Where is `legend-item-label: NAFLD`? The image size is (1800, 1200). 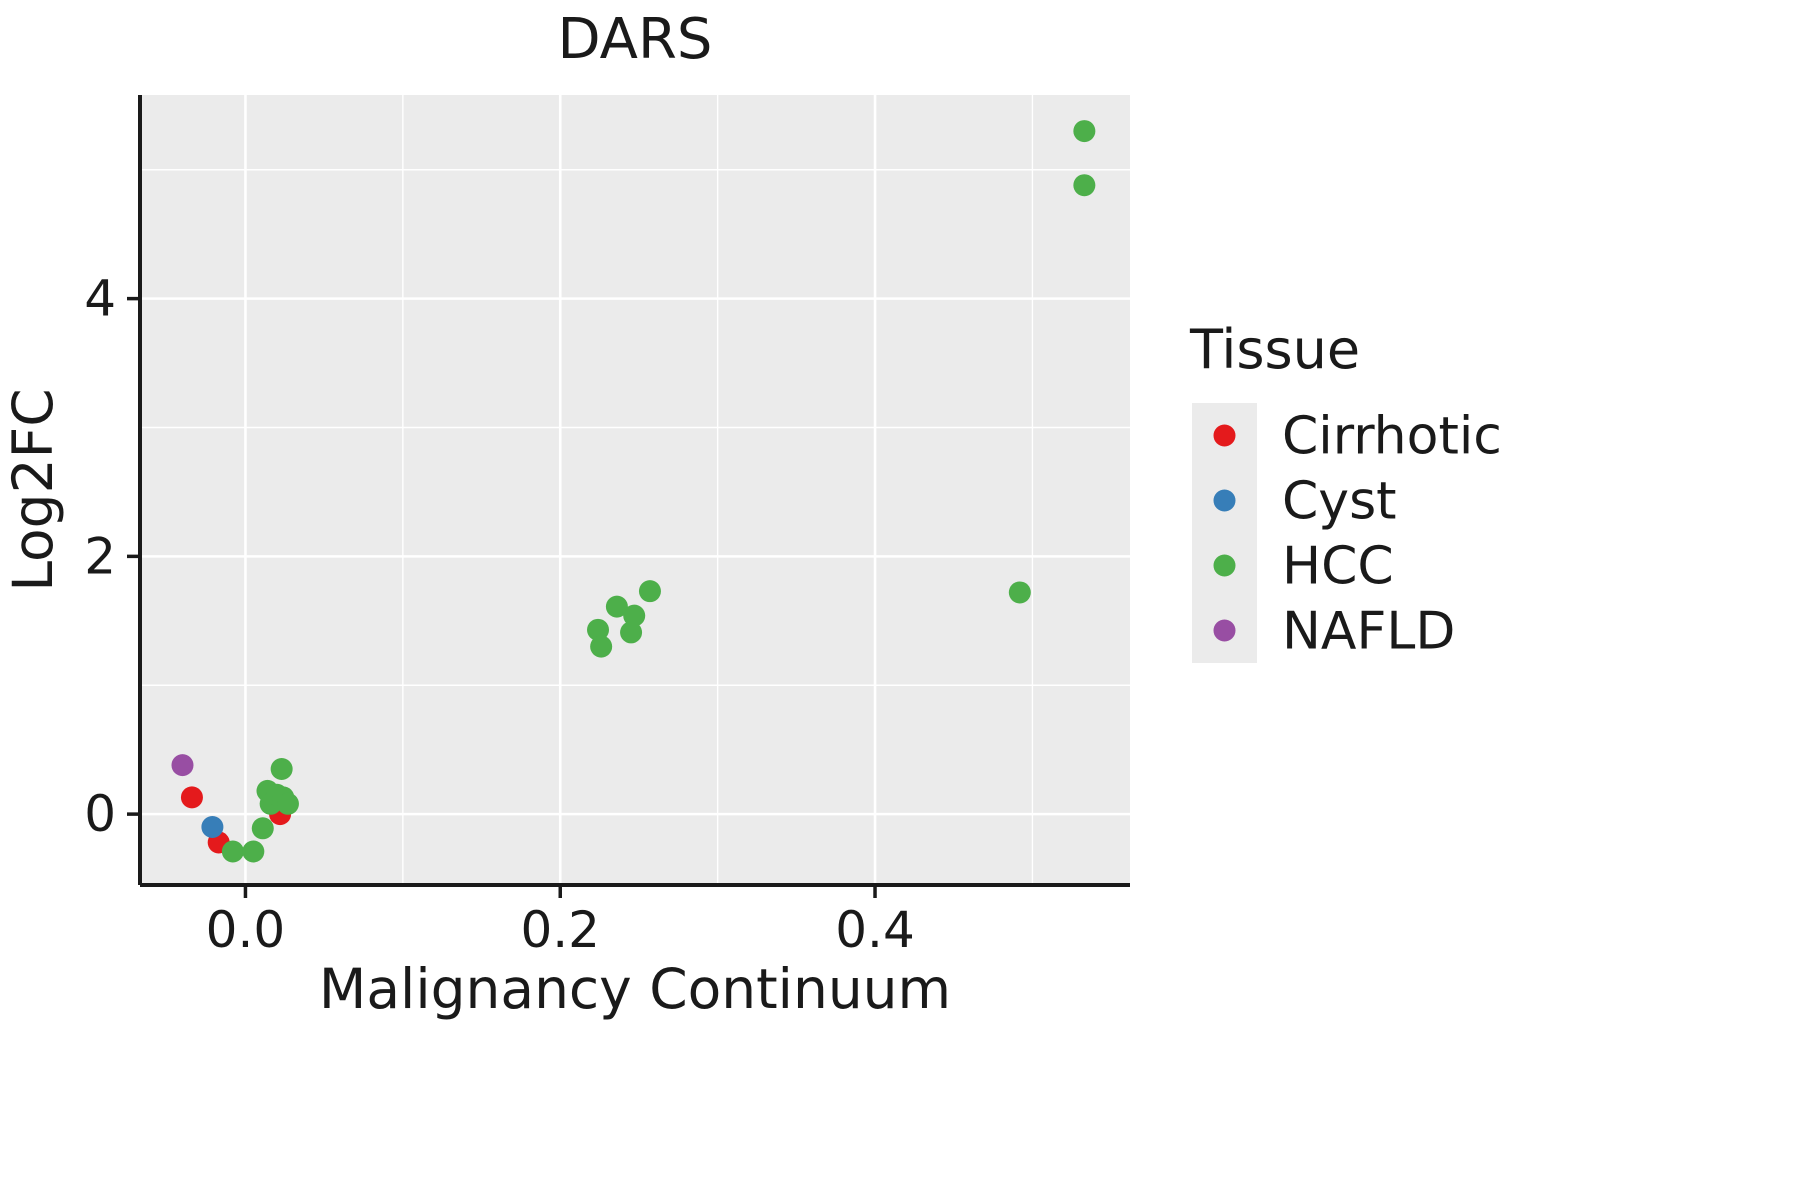 legend-item-label: NAFLD is located at coordinates (1368, 632).